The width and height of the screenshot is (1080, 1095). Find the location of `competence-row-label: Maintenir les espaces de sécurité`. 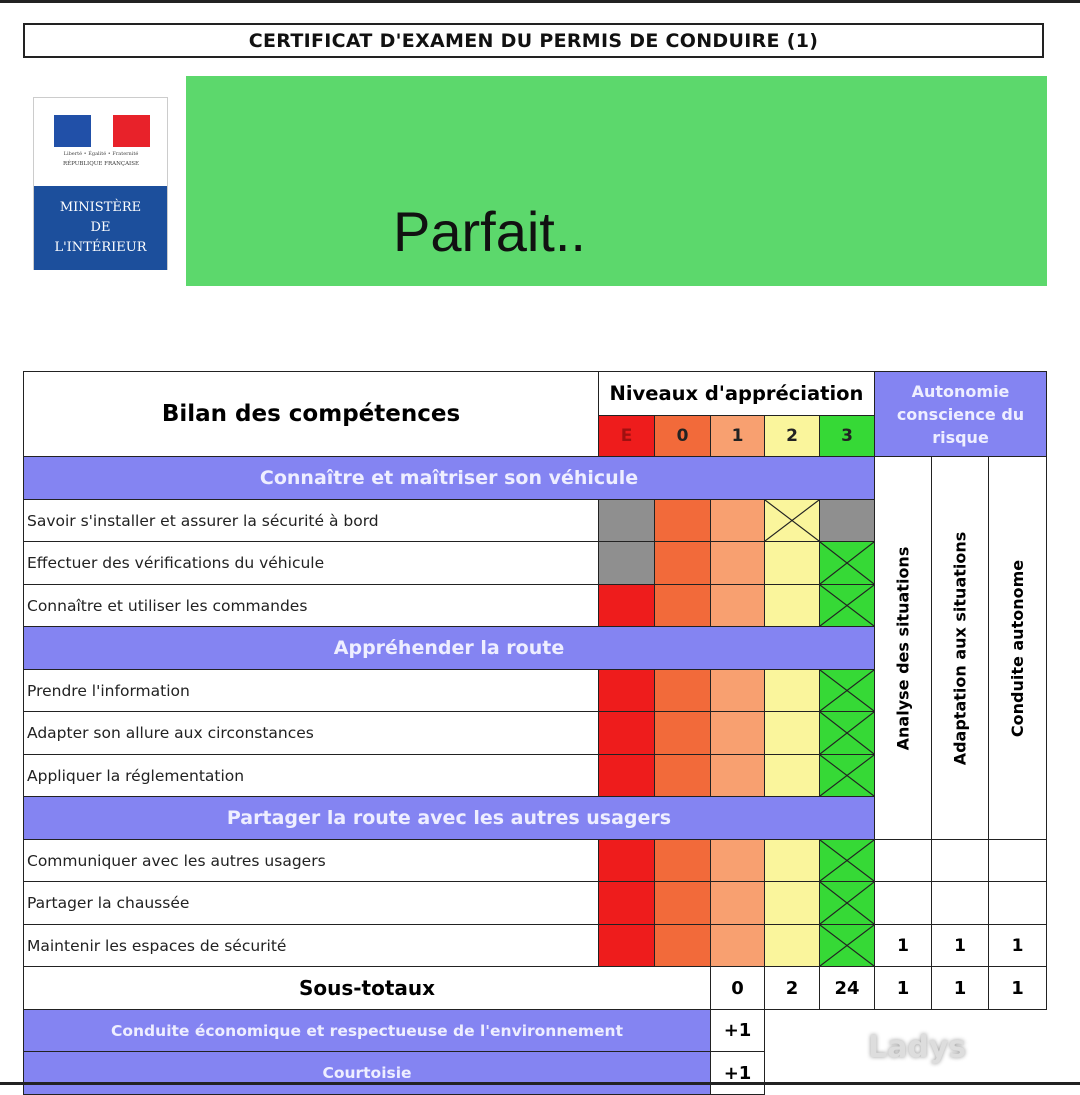

competence-row-label: Maintenir les espaces de sécurité is located at coordinates (311, 945).